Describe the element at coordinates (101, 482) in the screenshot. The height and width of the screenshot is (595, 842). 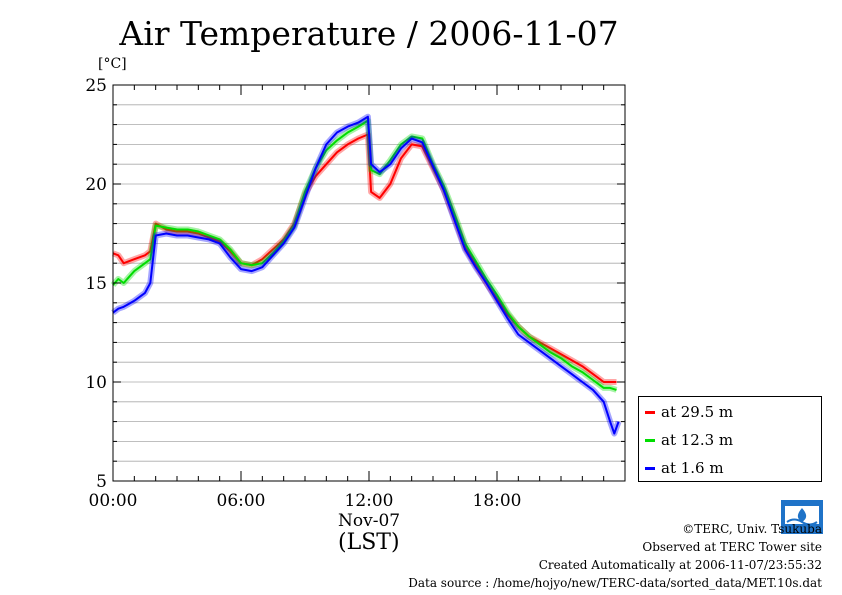
I see `y-tick-label: 5` at that location.